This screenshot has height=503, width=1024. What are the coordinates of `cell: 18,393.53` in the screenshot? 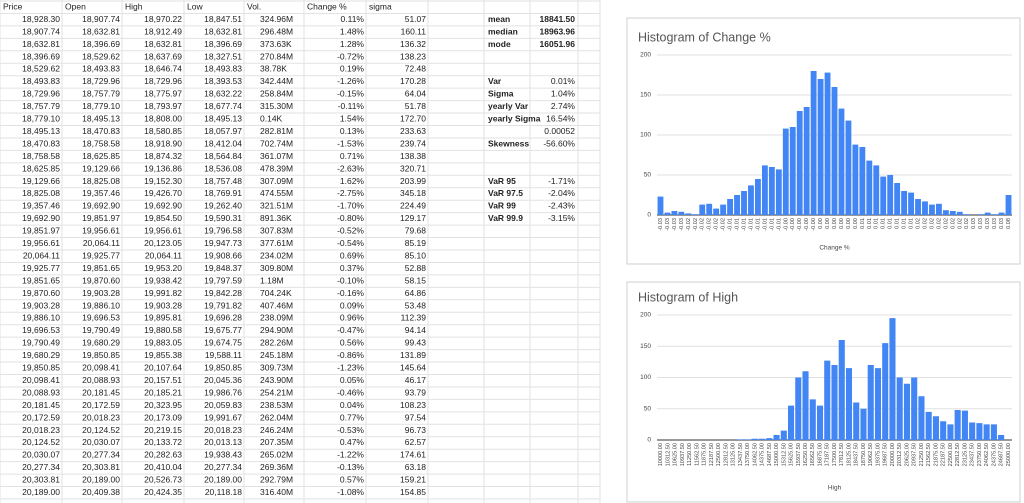 It's located at (223, 81).